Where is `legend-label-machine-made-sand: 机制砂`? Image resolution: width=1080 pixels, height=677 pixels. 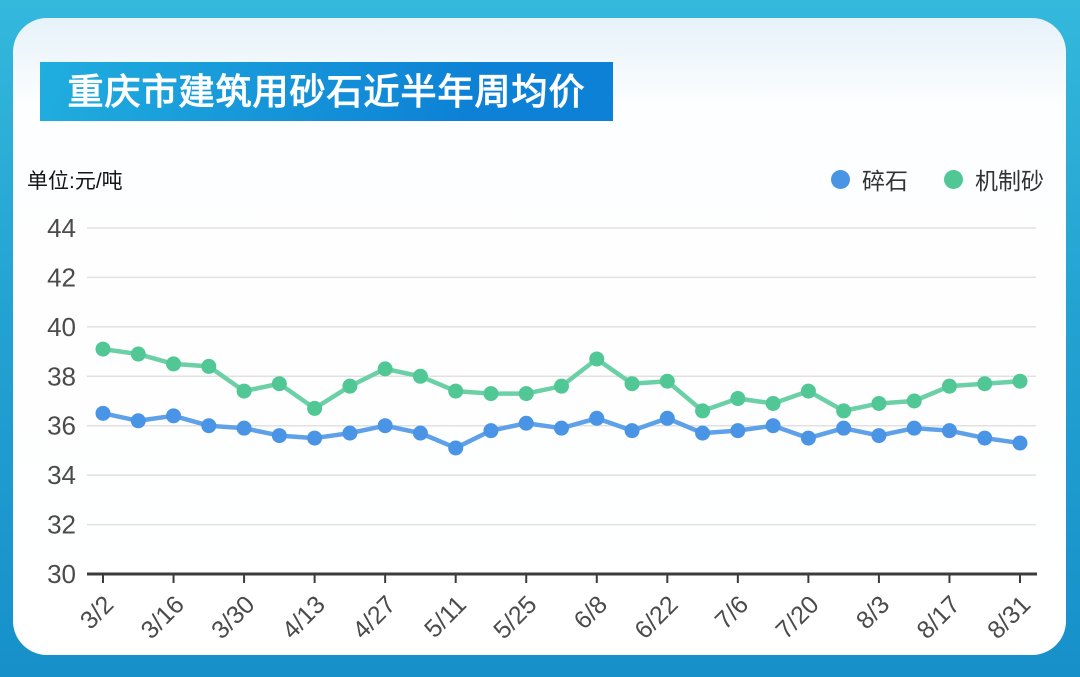 legend-label-machine-made-sand: 机制砂 is located at coordinates (1009, 181).